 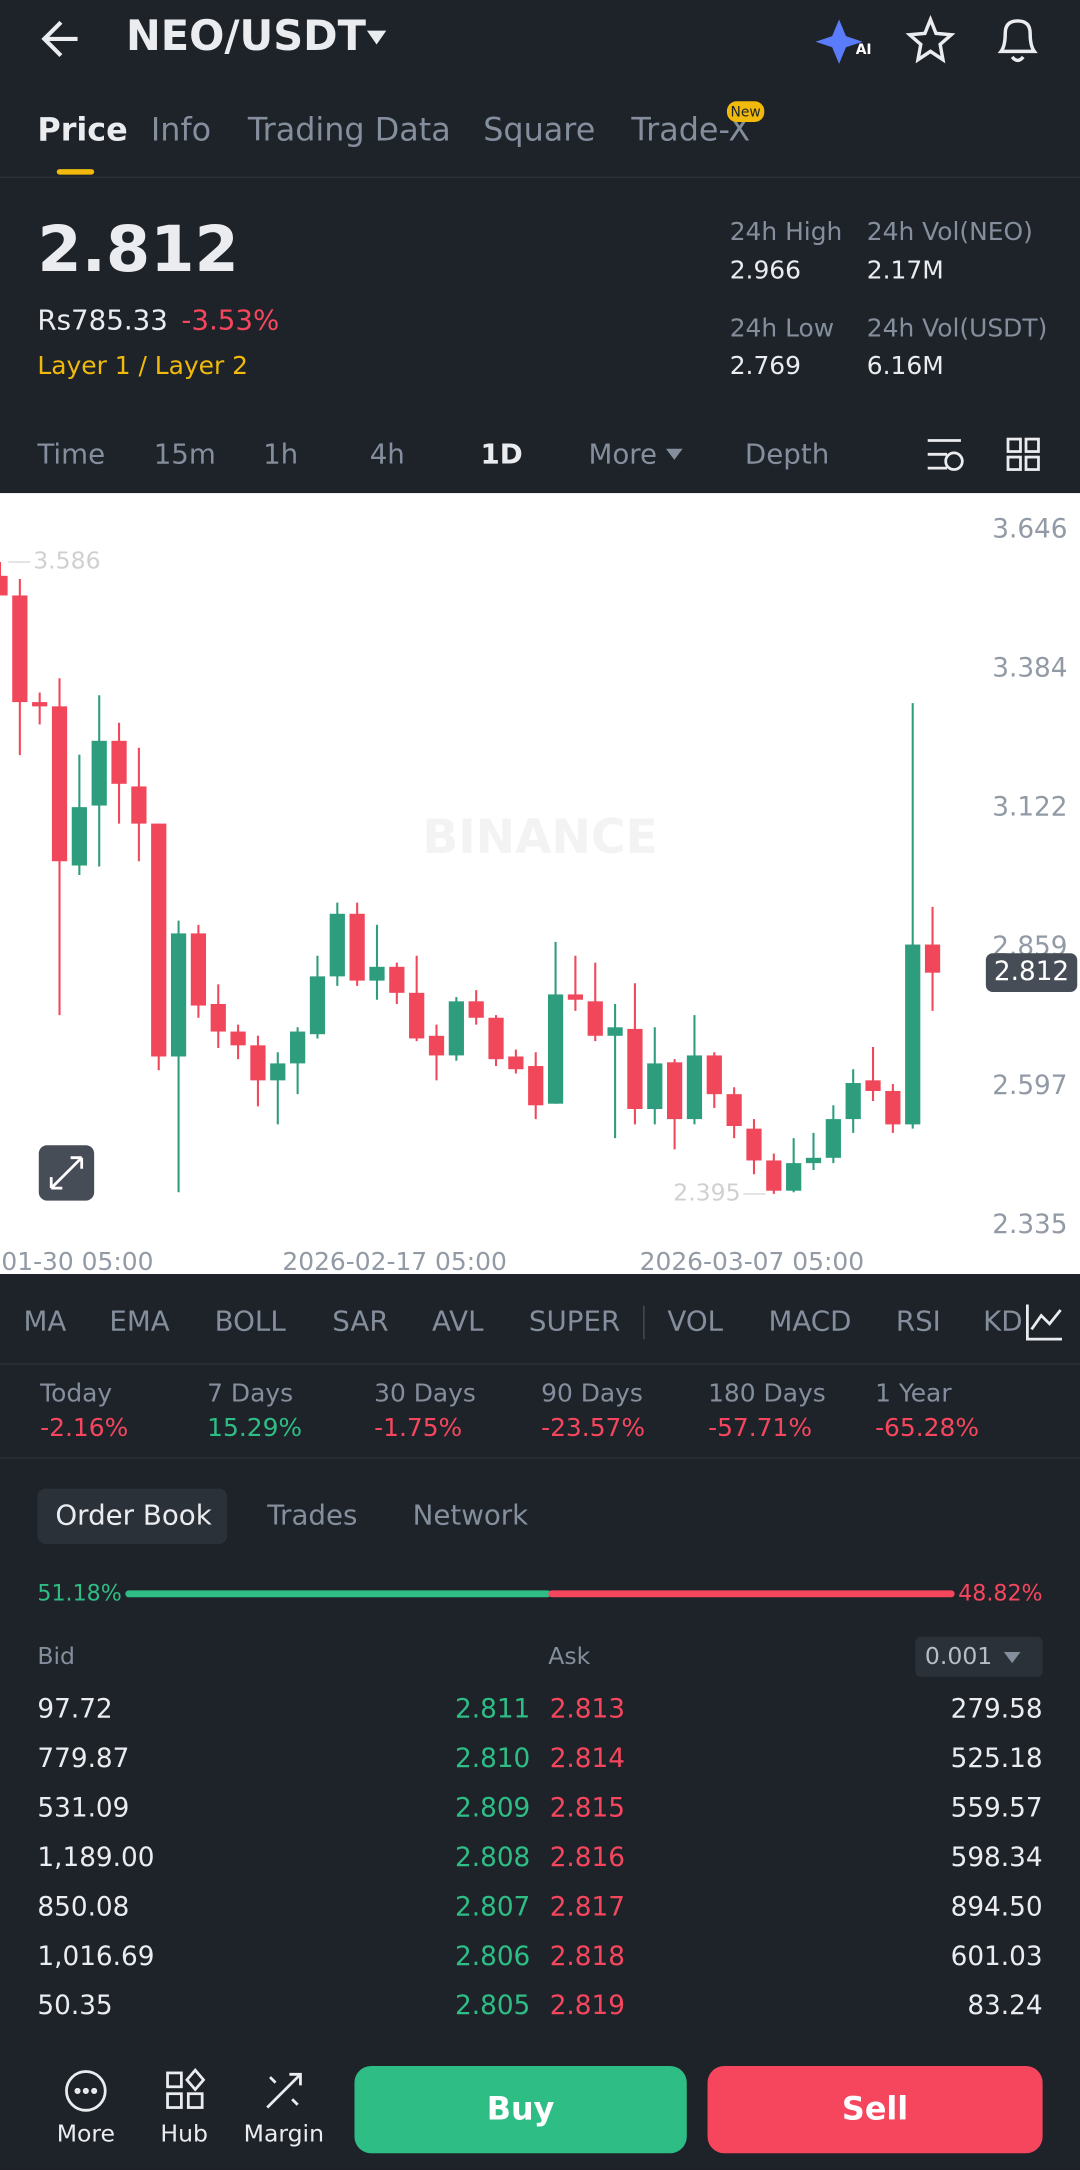 I want to click on interval: Time, so click(x=70, y=454).